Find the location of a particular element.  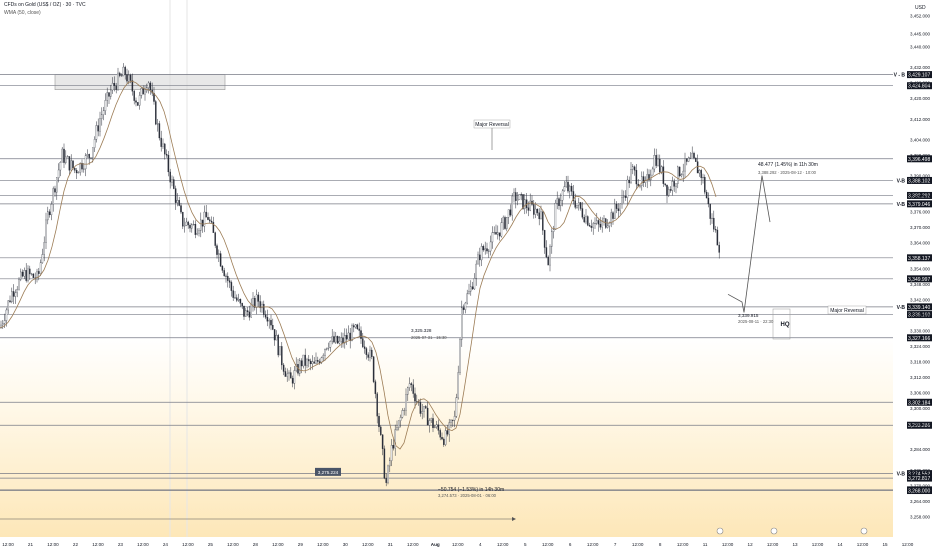

measure-label: 3,339.915 is located at coordinates (748, 315).